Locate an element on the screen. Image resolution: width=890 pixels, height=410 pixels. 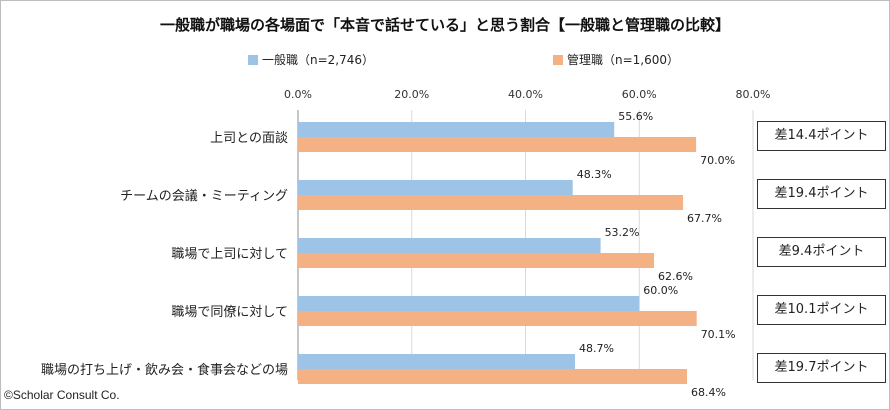
x-tick-label-3: 40.0% is located at coordinates (525, 94).